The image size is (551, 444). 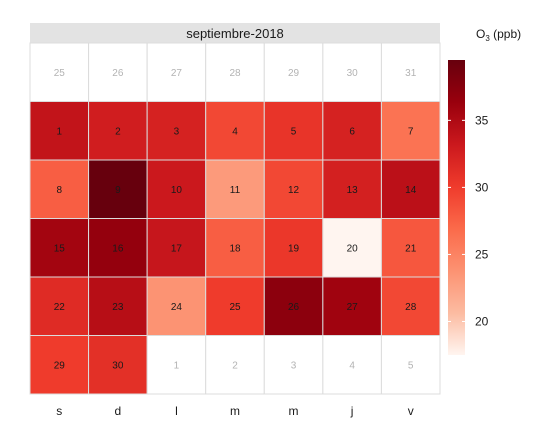 I want to click on weekday-label: l, so click(x=176, y=411).